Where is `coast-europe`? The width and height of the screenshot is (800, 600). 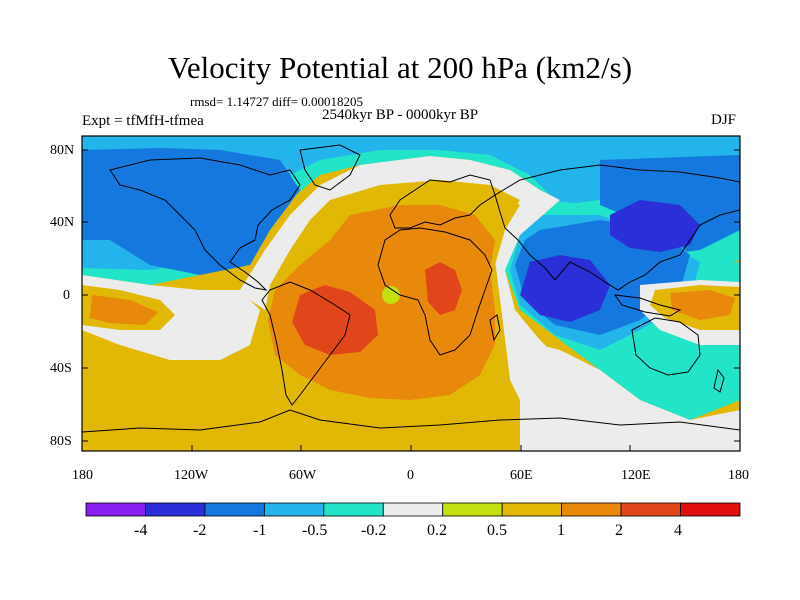 coast-europe is located at coordinates (442, 201).